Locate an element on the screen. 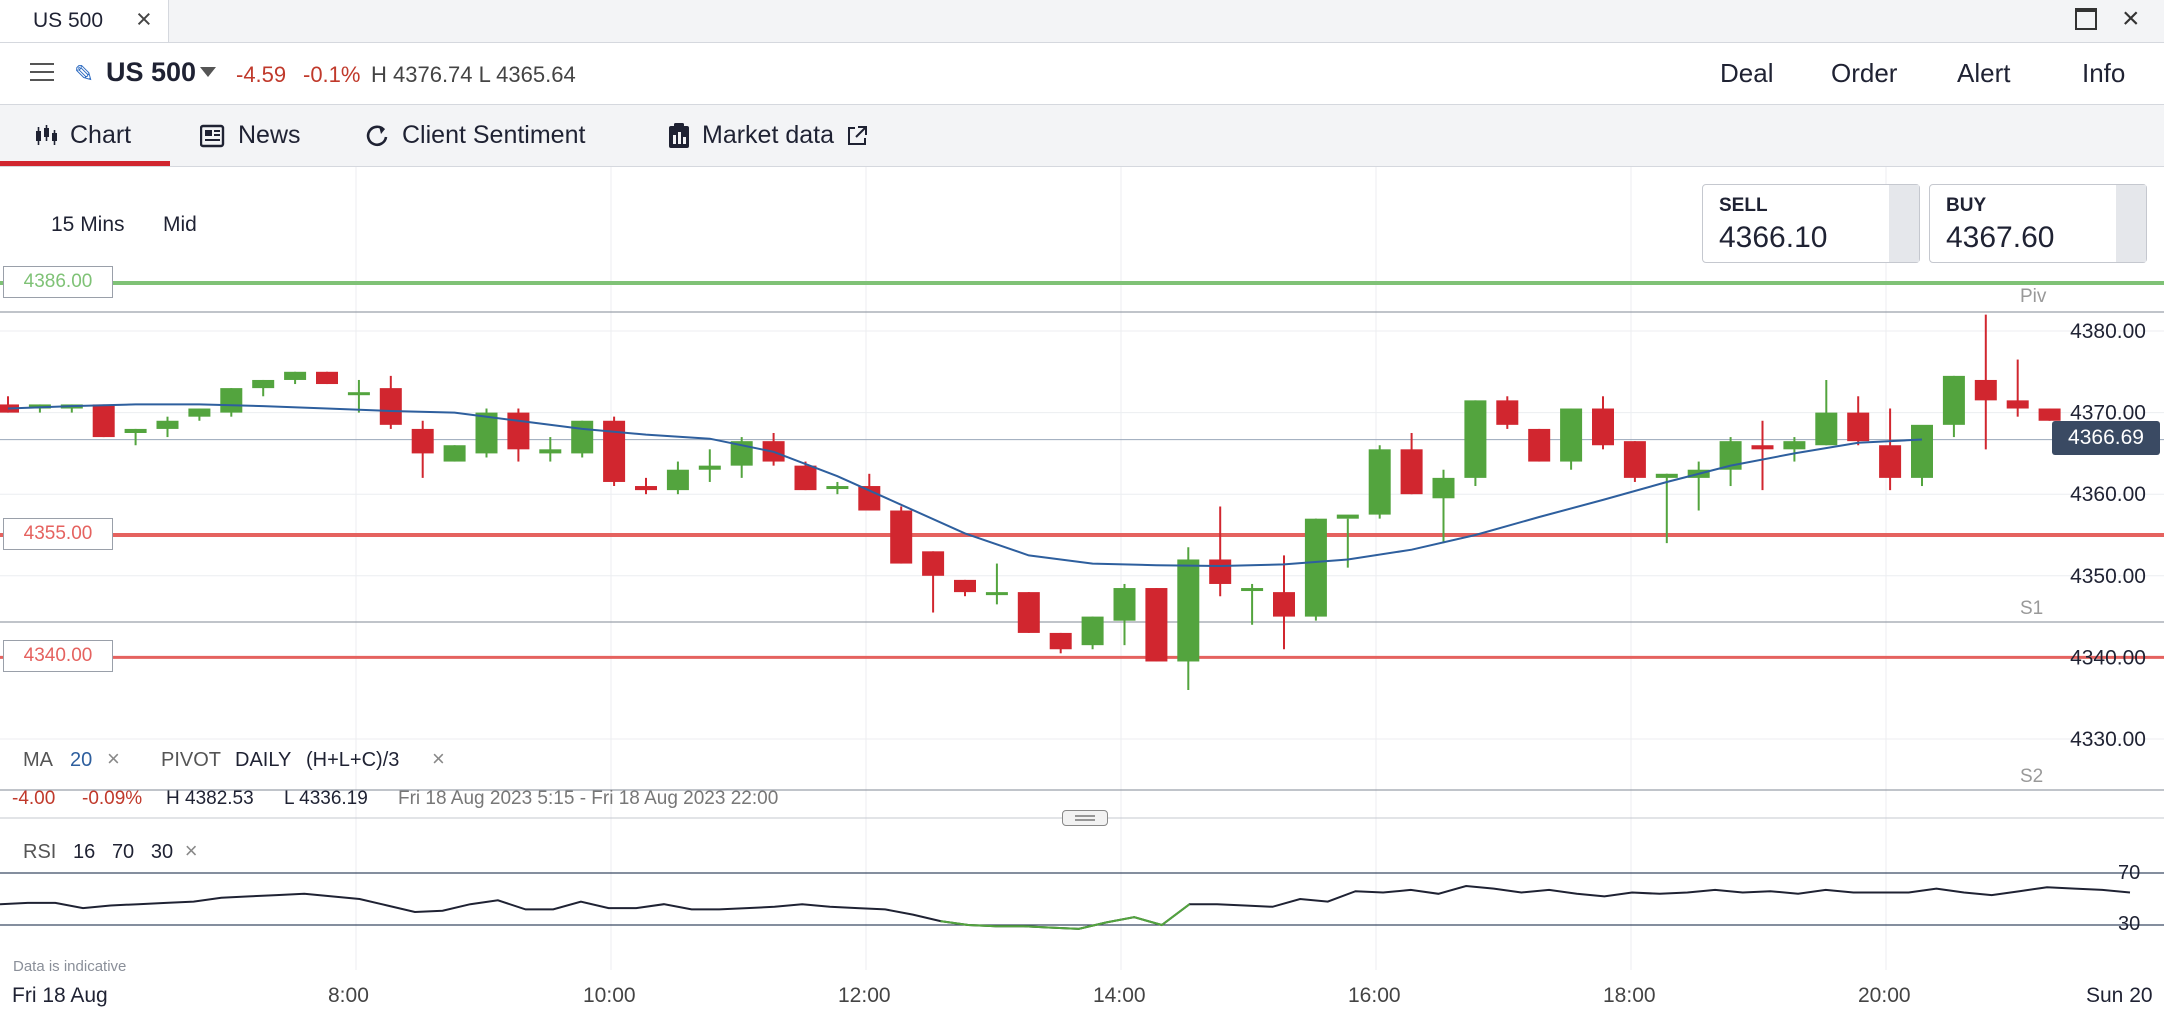 Image resolution: width=2164 pixels, height=1016 pixels. tab-news: News is located at coordinates (250, 135).